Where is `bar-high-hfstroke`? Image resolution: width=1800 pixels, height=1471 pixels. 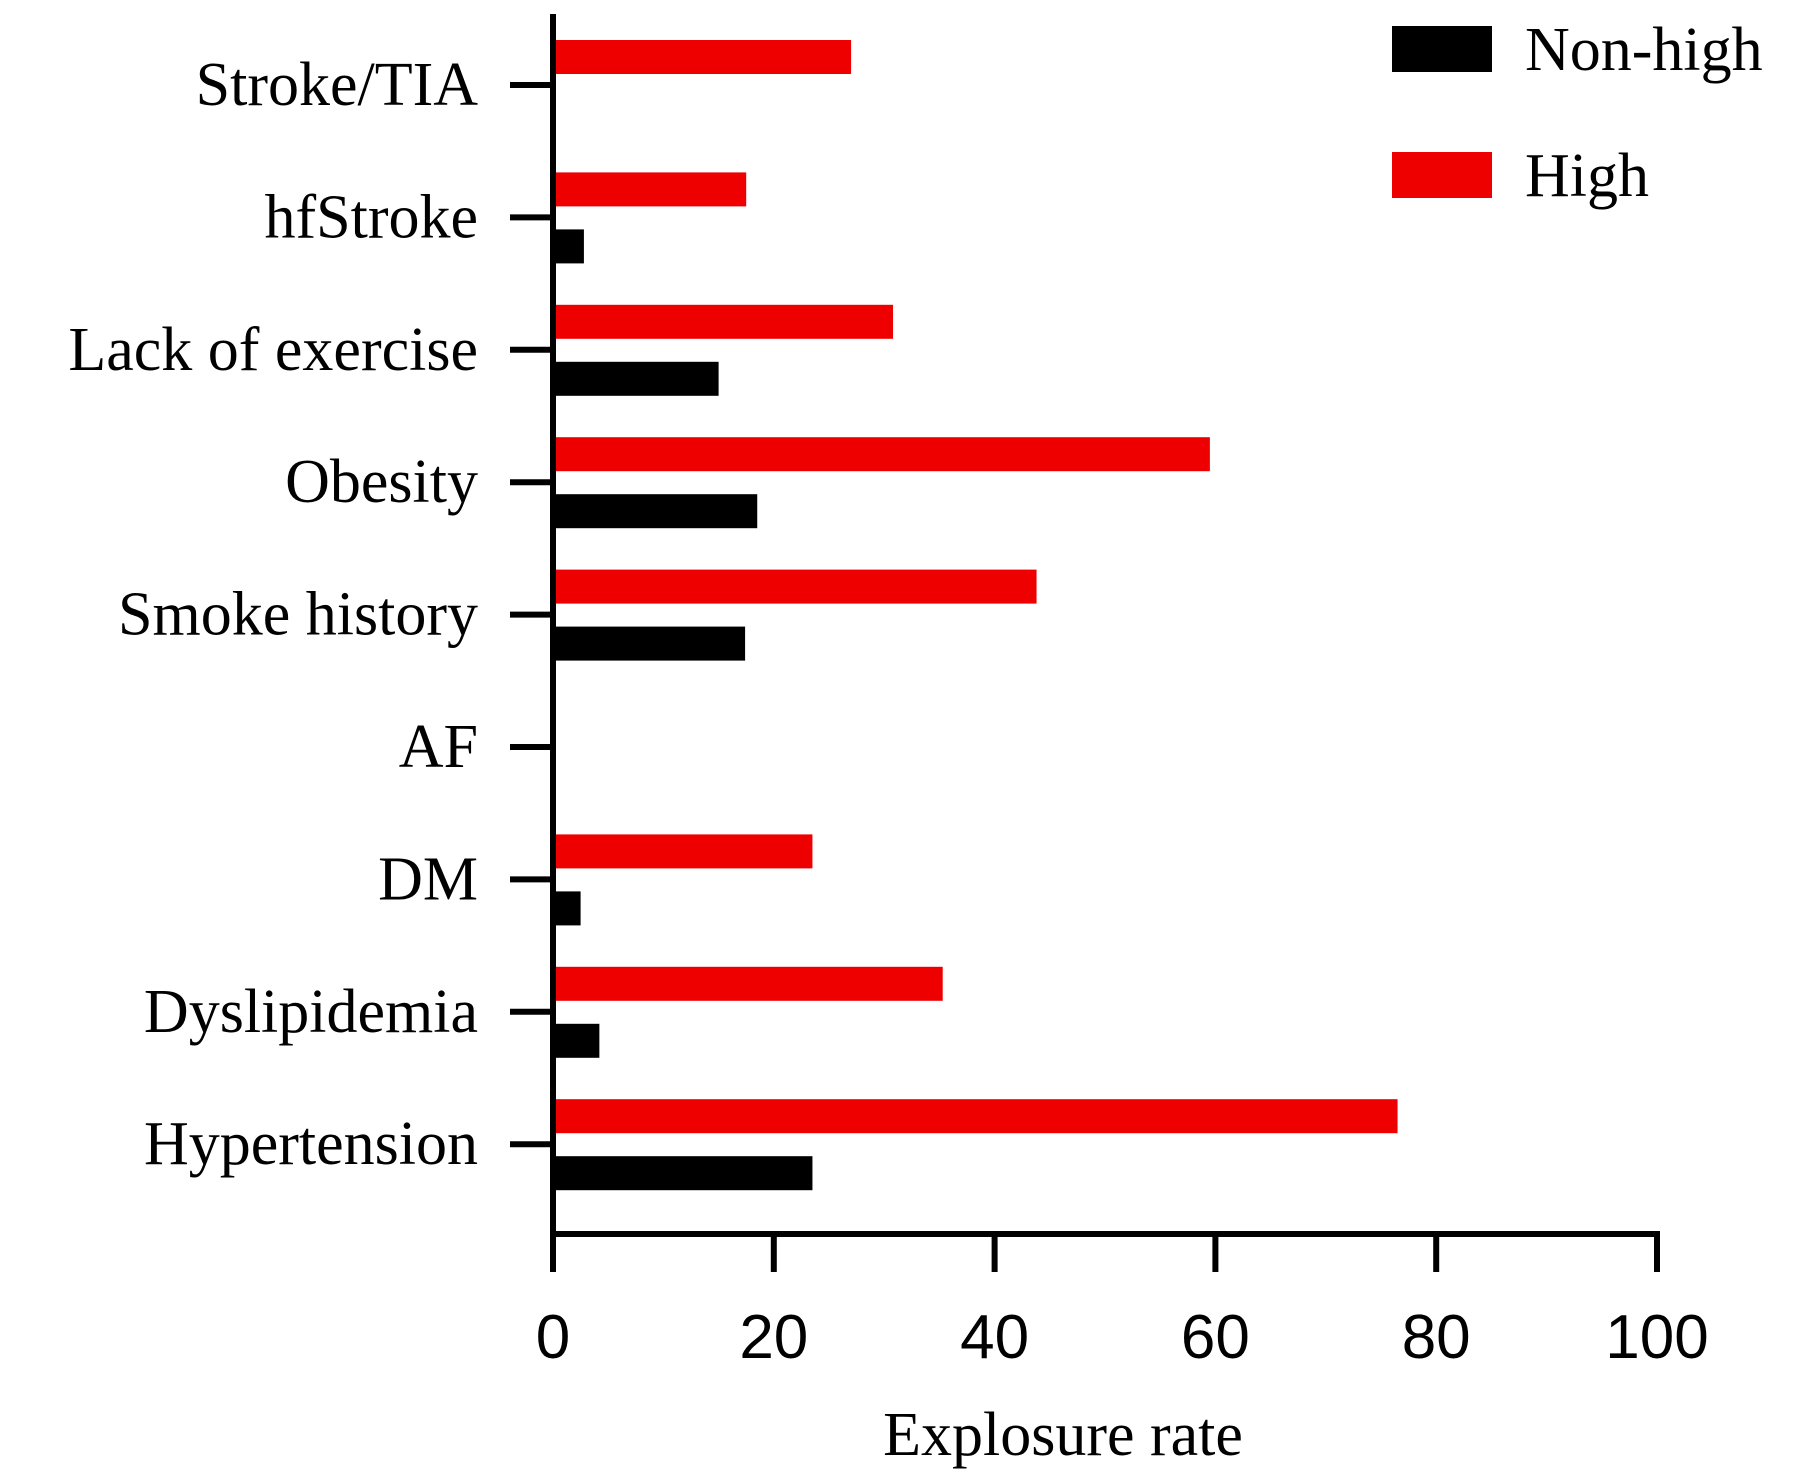 bar-high-hfstroke is located at coordinates (650, 189).